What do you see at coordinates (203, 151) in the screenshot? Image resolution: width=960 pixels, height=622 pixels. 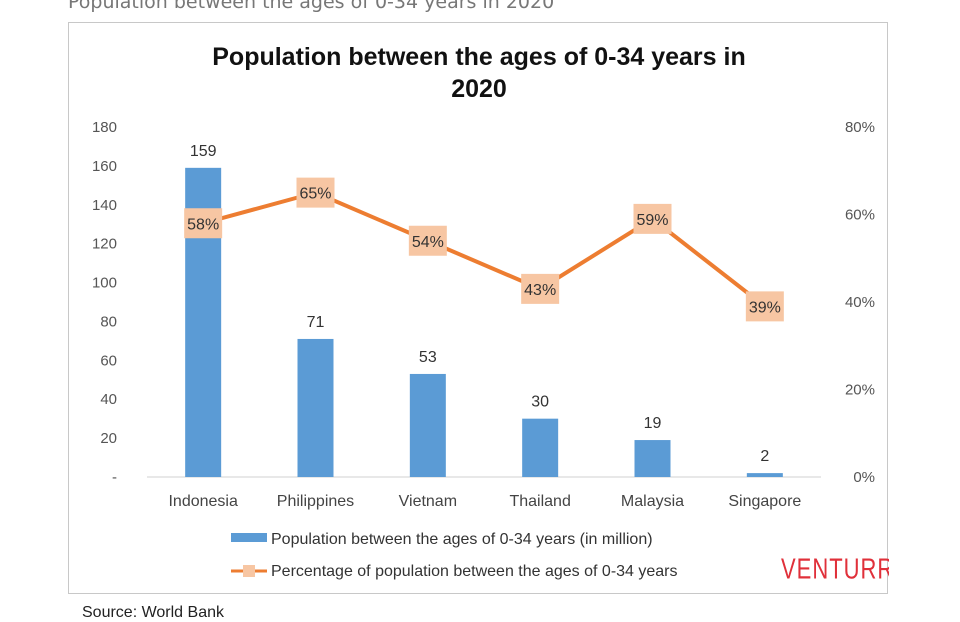 I see `bar-data-label: 159` at bounding box center [203, 151].